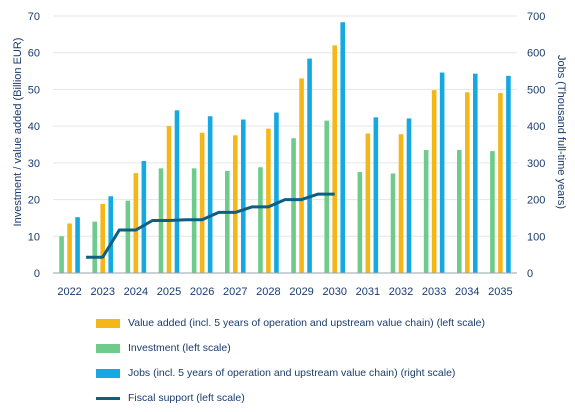  I want to click on legend-item-investment: Investment (left scale), so click(163, 348).